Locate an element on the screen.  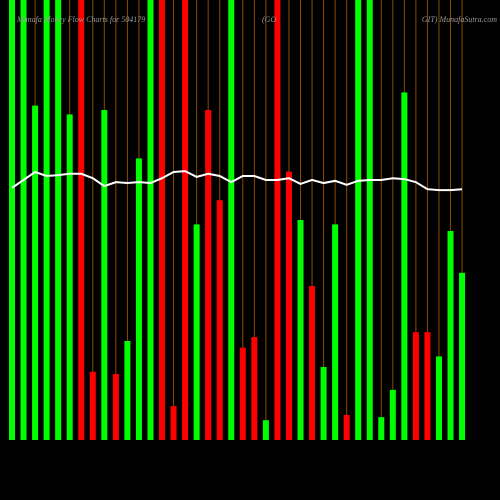
money-flow-line is located at coordinates (237, 181).